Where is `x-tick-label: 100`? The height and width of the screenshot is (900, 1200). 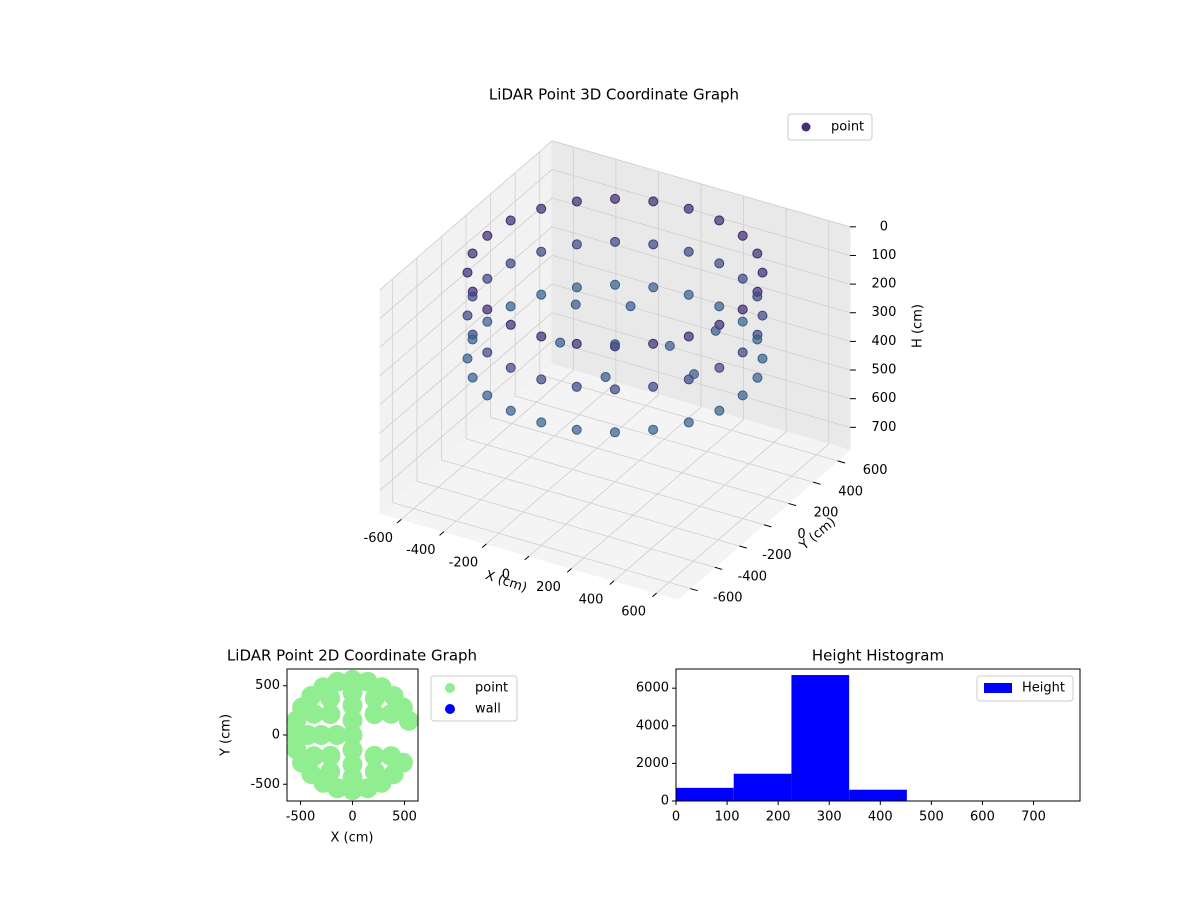
x-tick-label: 100 is located at coordinates (727, 817).